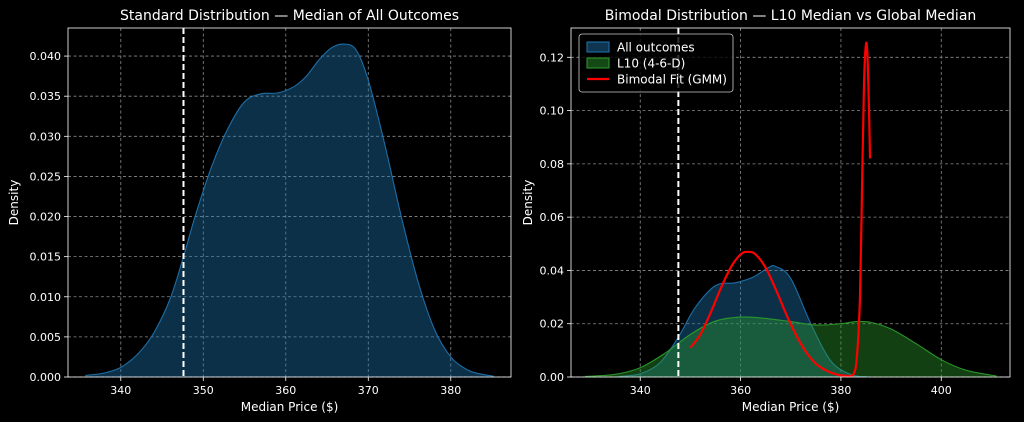 The width and height of the screenshot is (1024, 422). Describe the element at coordinates (552, 324) in the screenshot. I see `y-tick-label: 0.02` at that location.